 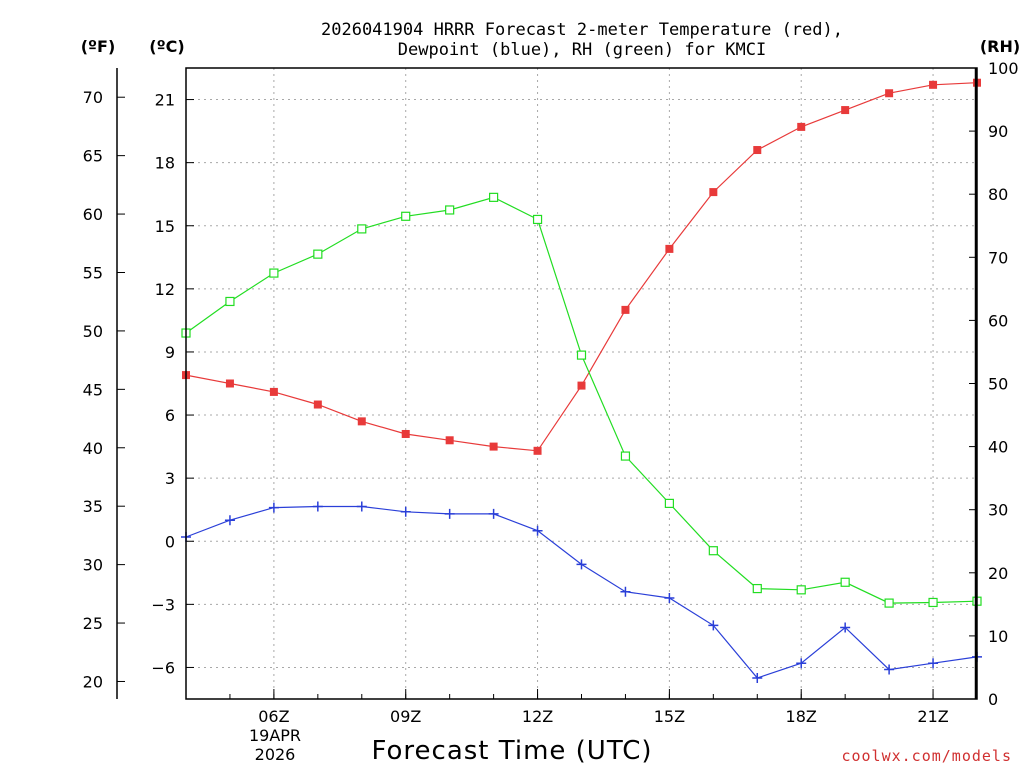 What do you see at coordinates (998, 573) in the screenshot?
I see `rh-tick-label: 20` at bounding box center [998, 573].